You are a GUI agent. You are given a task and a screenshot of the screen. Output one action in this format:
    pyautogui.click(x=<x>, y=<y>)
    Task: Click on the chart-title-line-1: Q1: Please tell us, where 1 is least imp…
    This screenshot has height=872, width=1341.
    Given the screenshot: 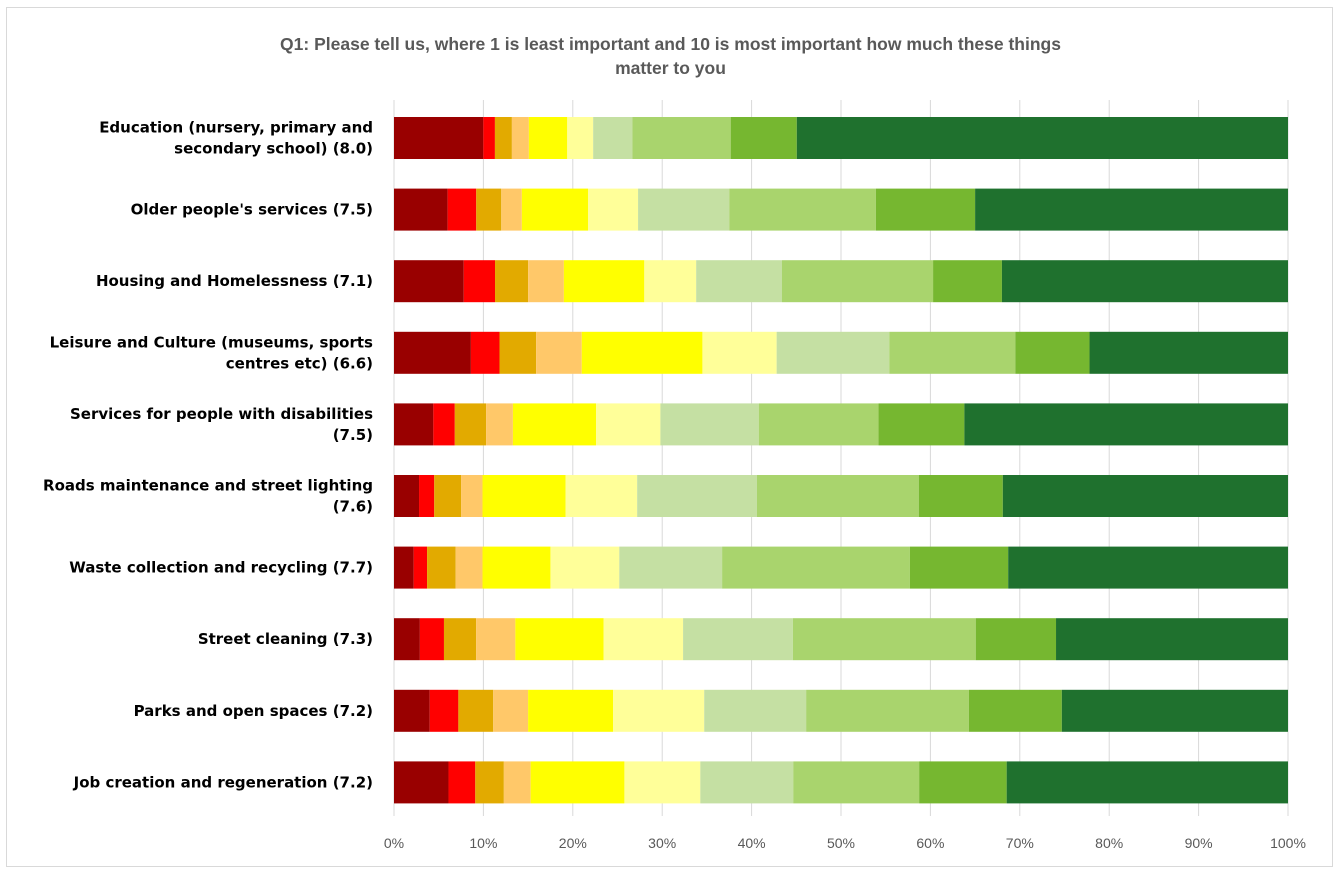 What is the action you would take?
    pyautogui.click(x=670, y=44)
    